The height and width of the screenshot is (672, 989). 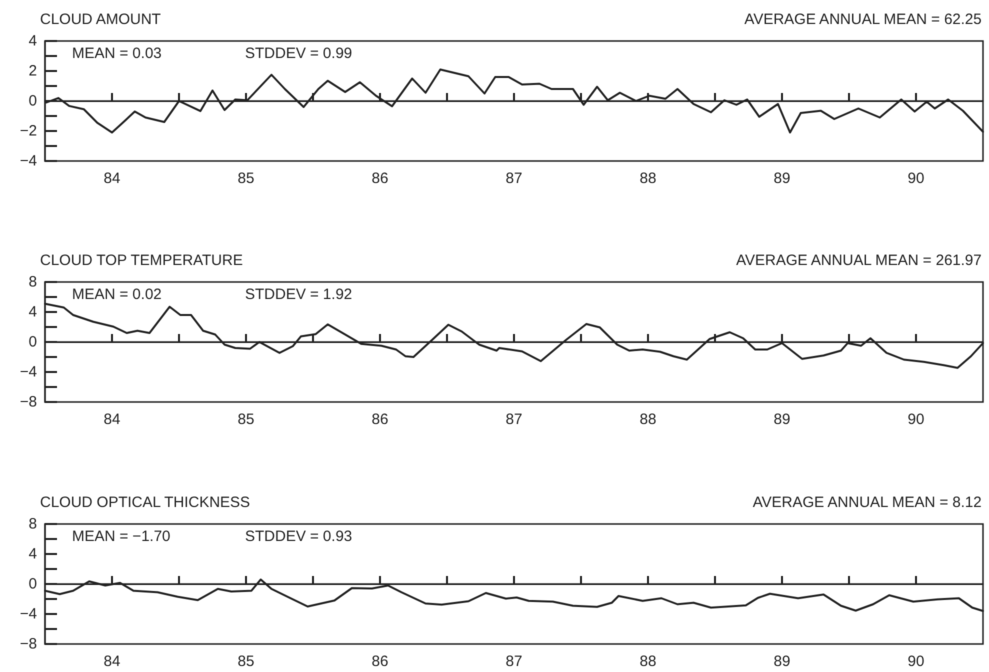 I want to click on annotation: MEAN = −1.70, so click(x=121, y=536).